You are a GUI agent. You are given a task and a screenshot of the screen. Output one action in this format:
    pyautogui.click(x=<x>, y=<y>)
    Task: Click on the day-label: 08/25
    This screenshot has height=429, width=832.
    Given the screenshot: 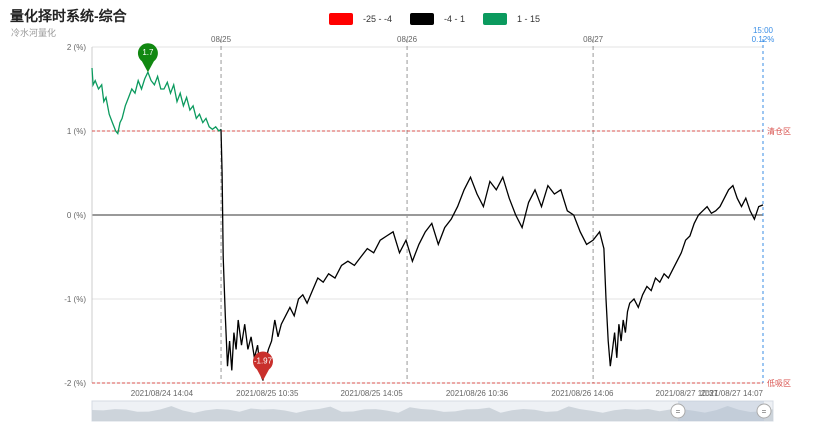 What is the action you would take?
    pyautogui.click(x=221, y=39)
    